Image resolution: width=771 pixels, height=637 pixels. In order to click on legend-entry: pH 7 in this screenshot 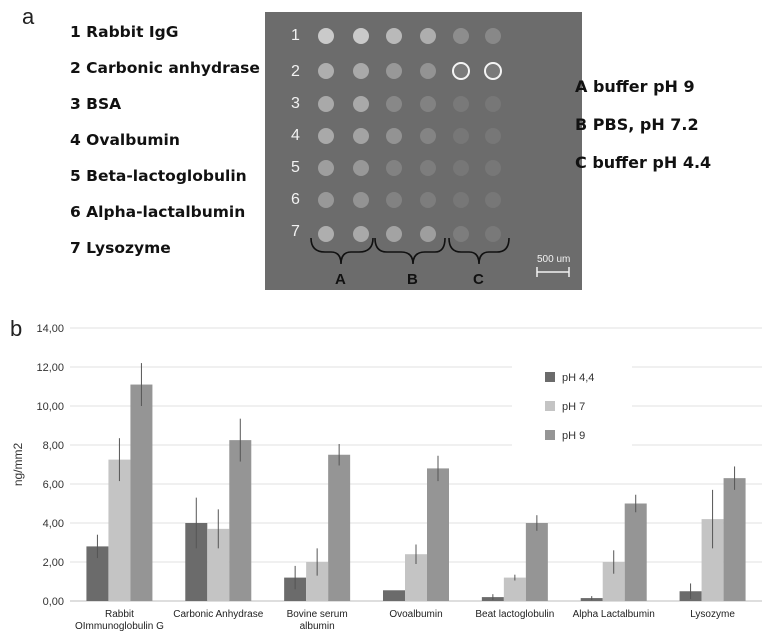, I will do `click(573, 407)`.